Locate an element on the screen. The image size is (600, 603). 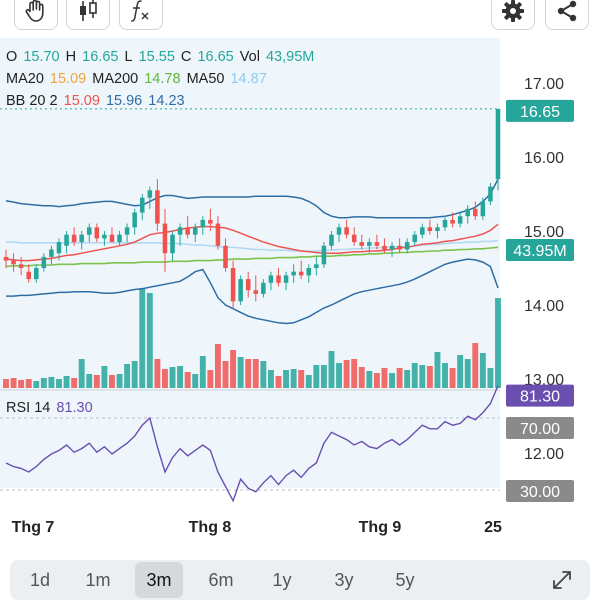
timeframe-1y: 1y is located at coordinates (282, 580).